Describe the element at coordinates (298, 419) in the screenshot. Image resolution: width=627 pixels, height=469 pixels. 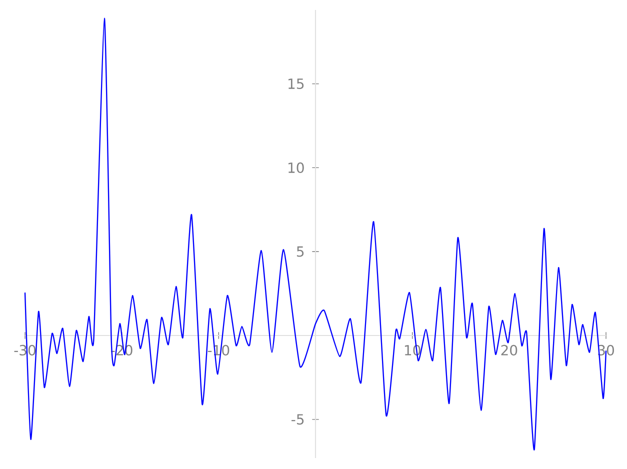
I see `y-tick-label: -5` at that location.